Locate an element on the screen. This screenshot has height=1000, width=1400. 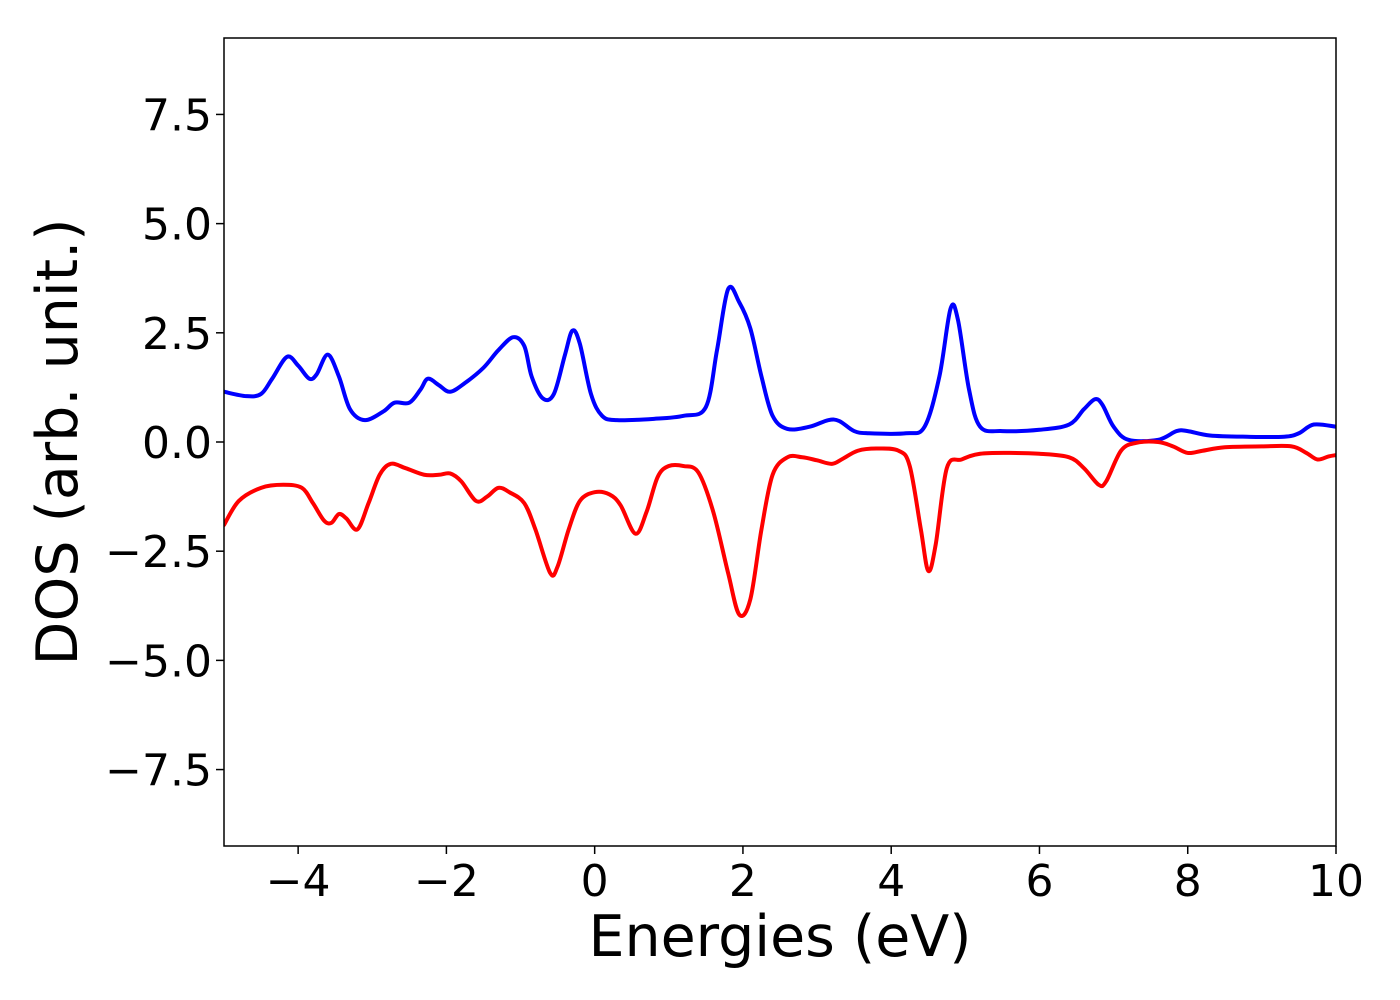
x-tick-label: −4 is located at coordinates (298, 881).